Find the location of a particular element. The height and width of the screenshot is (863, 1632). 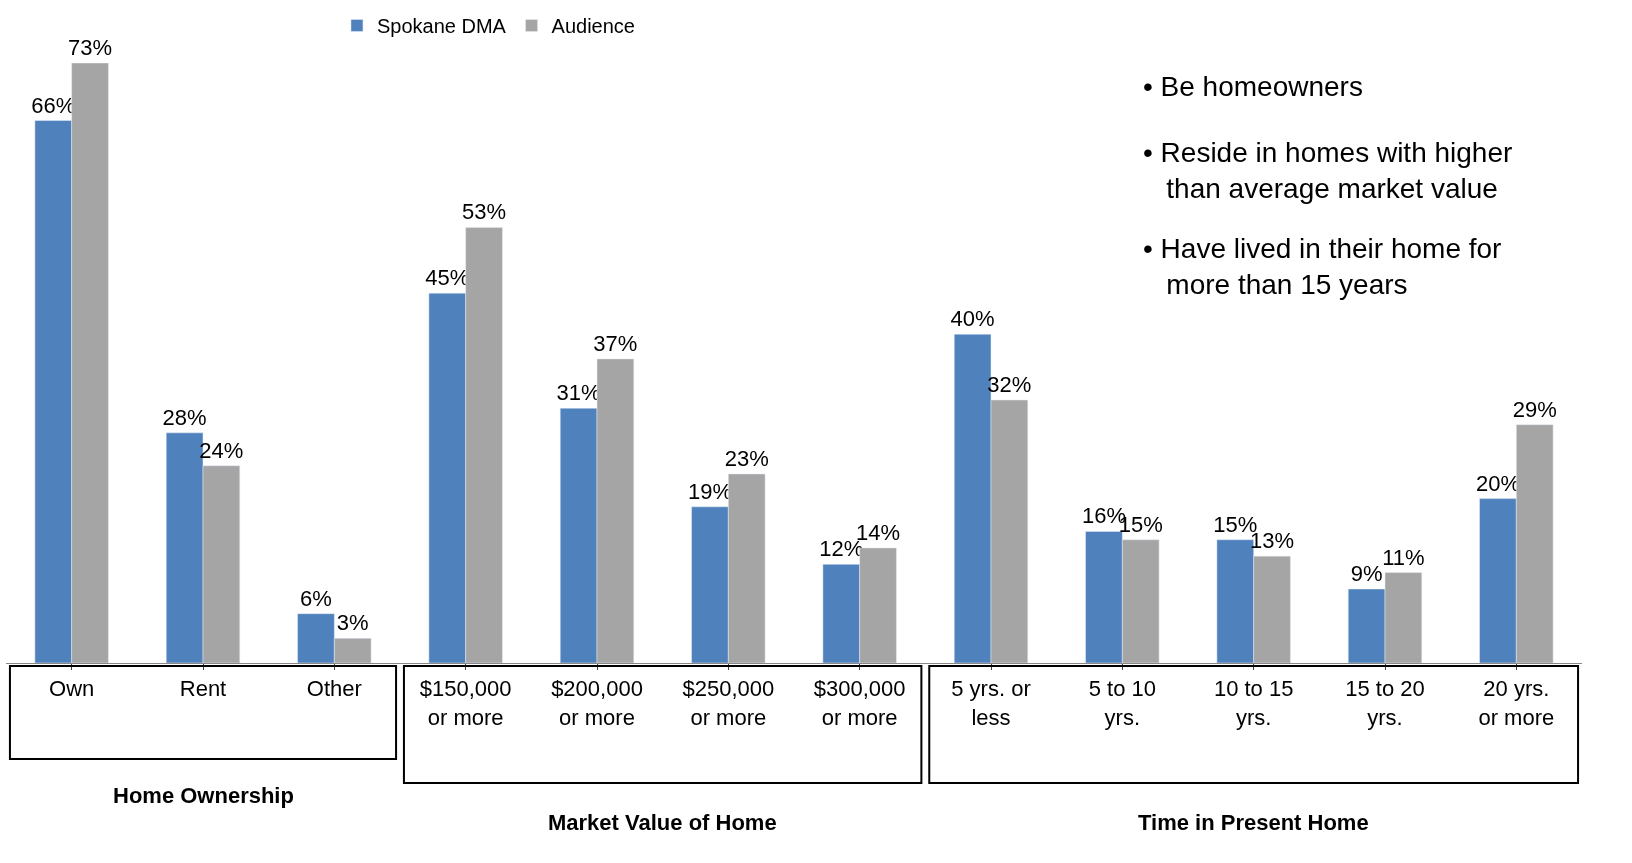

data-label: 3% is located at coordinates (352, 623).